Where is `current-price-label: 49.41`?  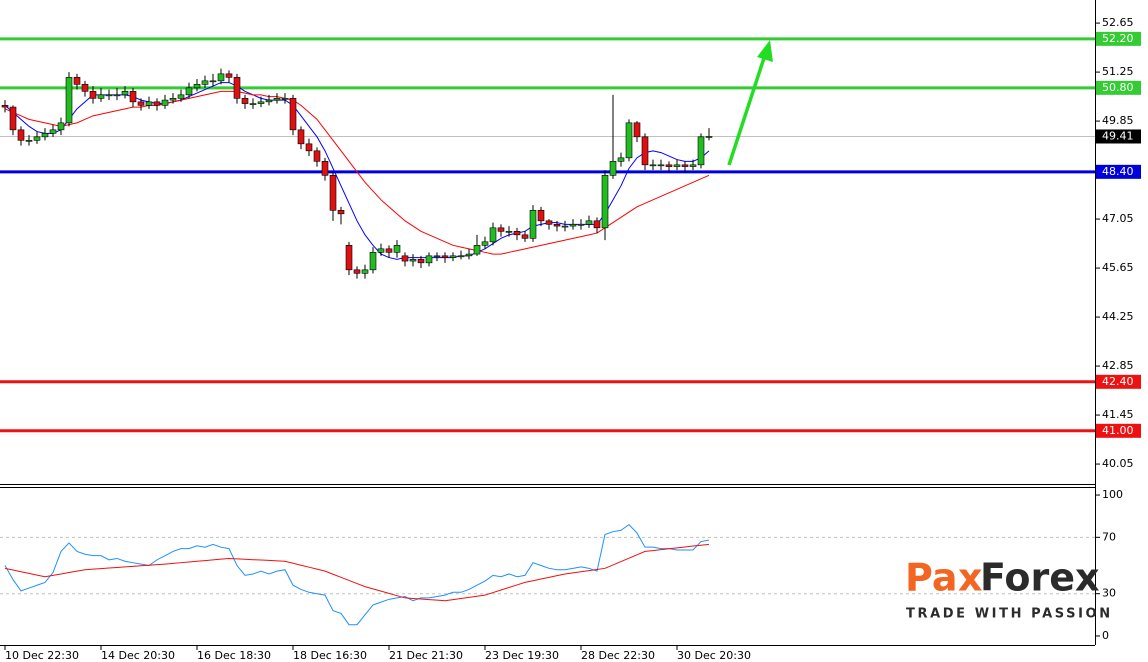
current-price-label: 49.41 is located at coordinates (1118, 135).